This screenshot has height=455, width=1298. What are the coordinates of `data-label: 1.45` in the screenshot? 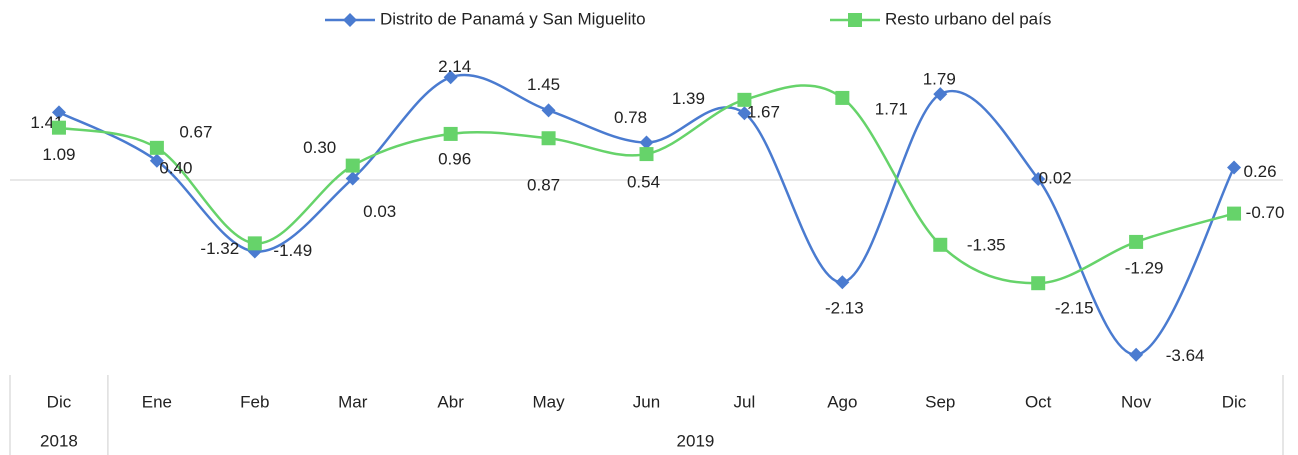 It's located at (543, 84).